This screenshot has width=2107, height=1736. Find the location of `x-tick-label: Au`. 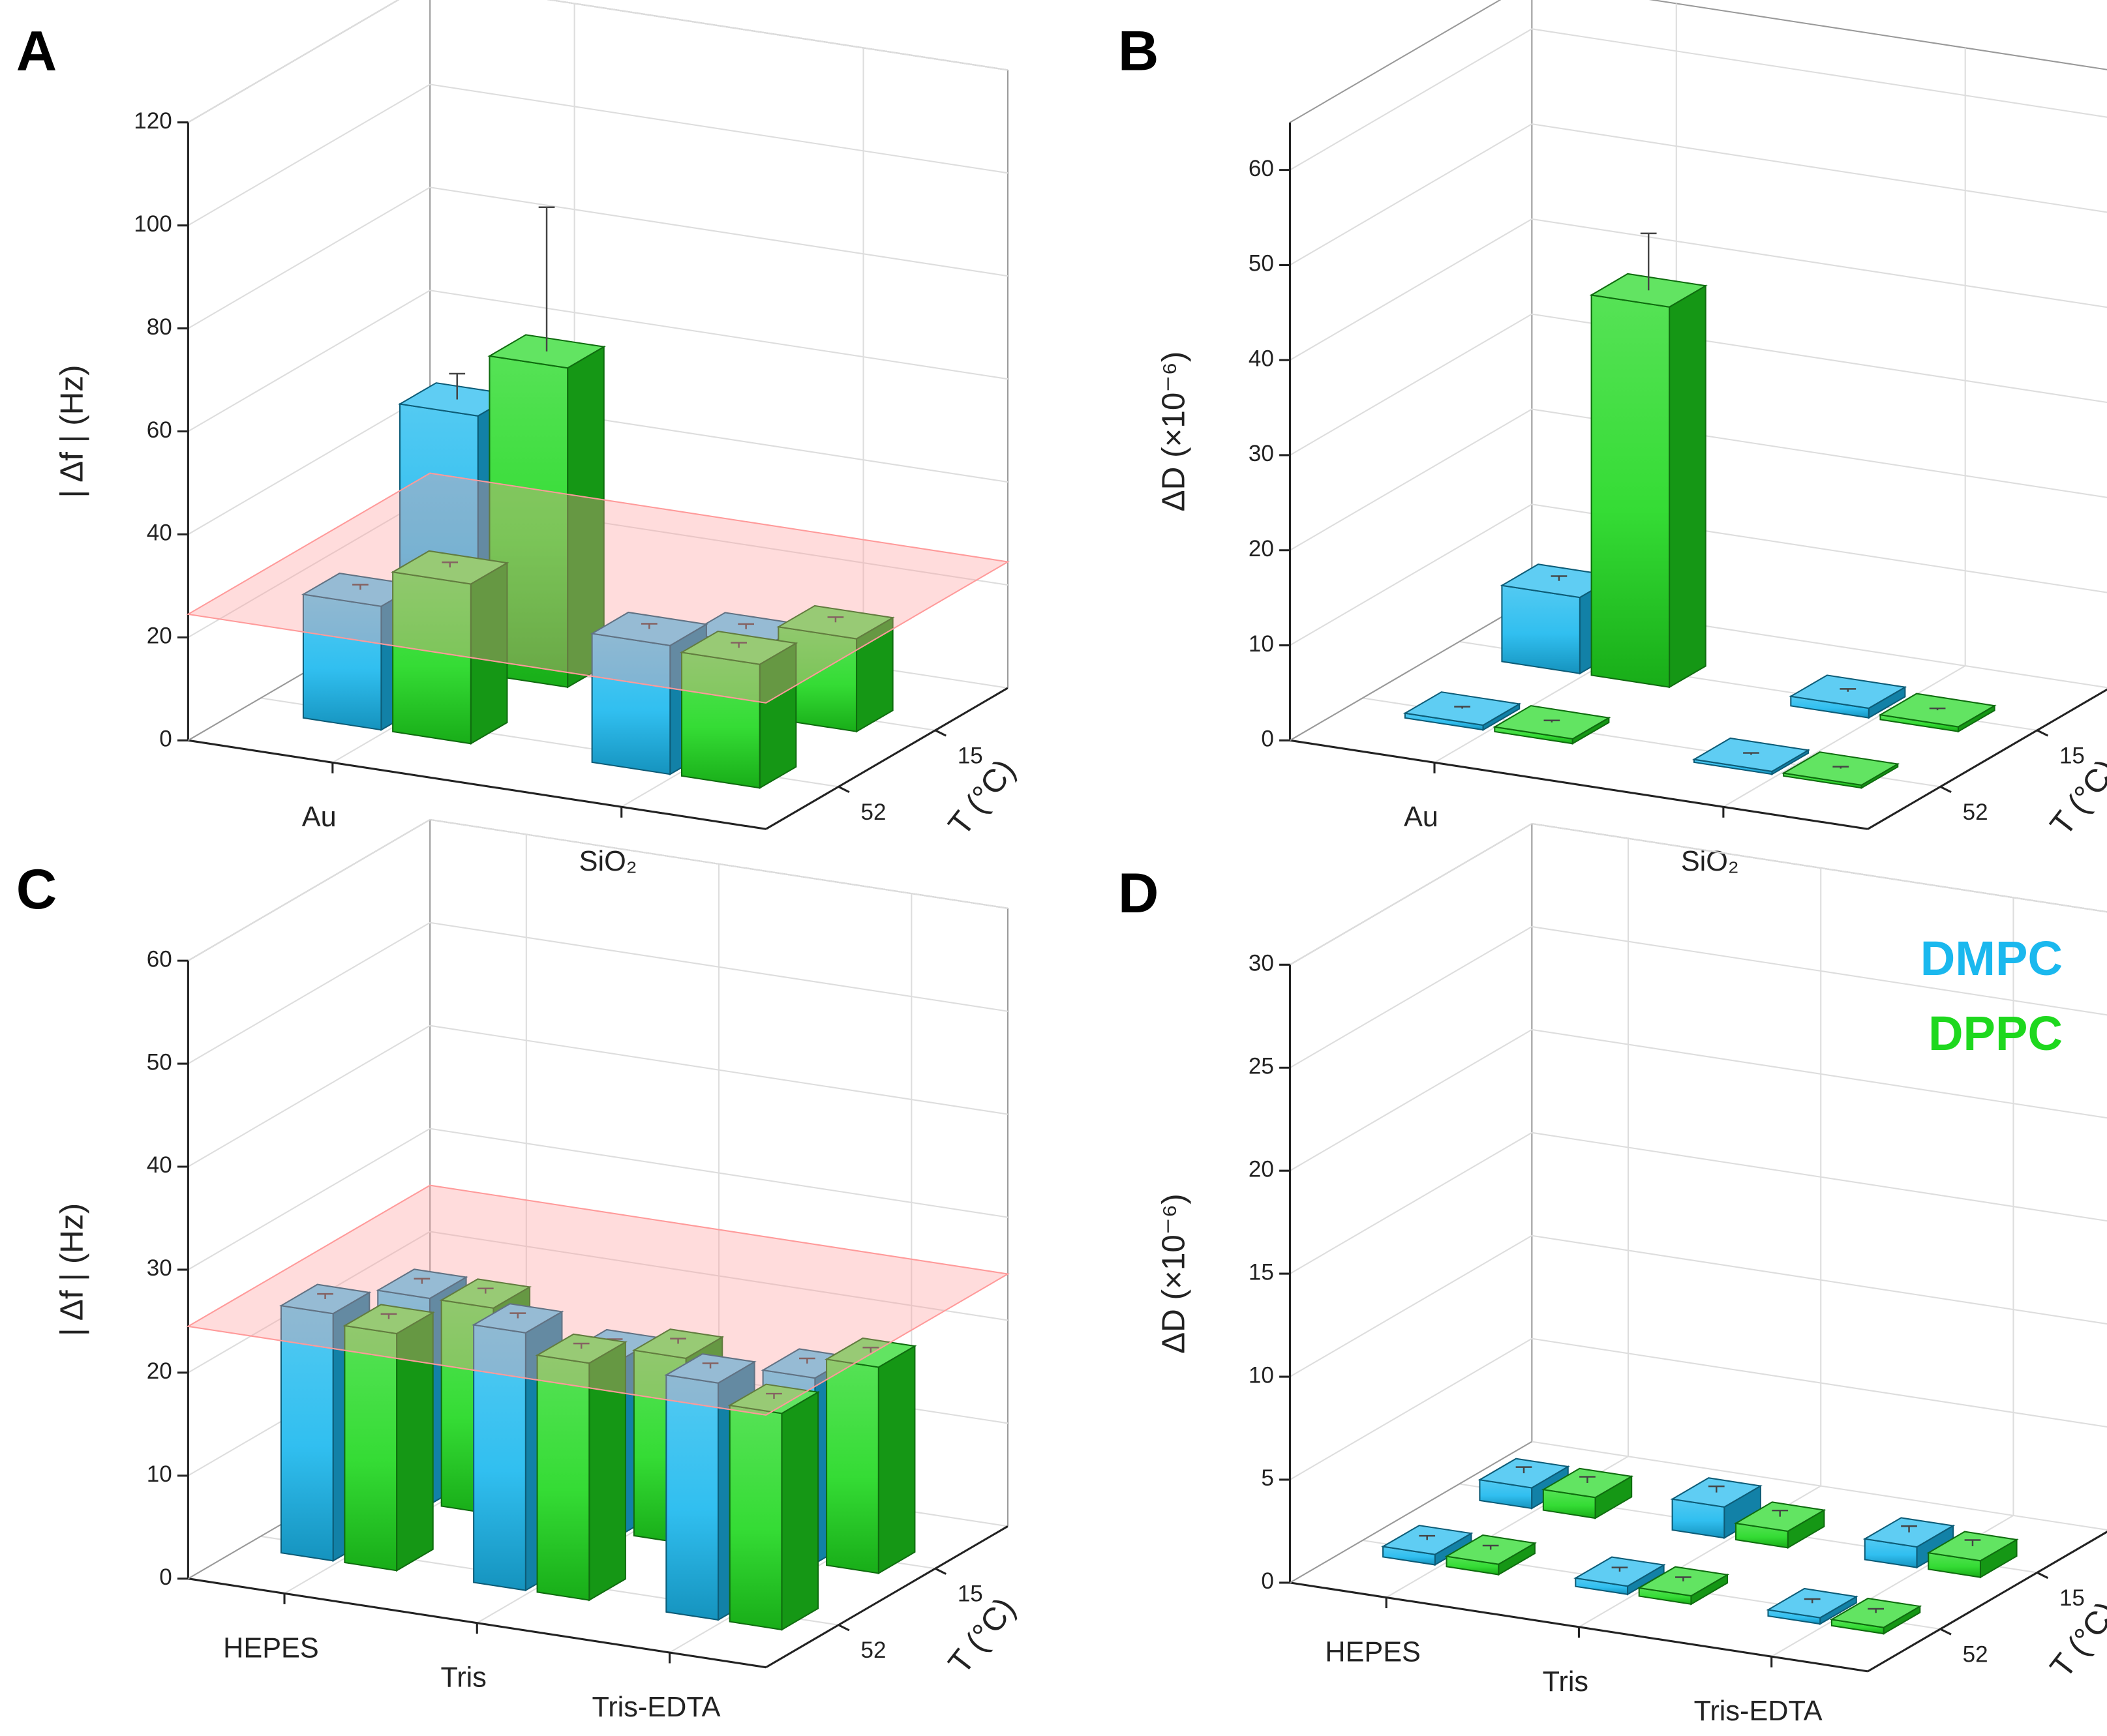

x-tick-label: Au is located at coordinates (319, 817).